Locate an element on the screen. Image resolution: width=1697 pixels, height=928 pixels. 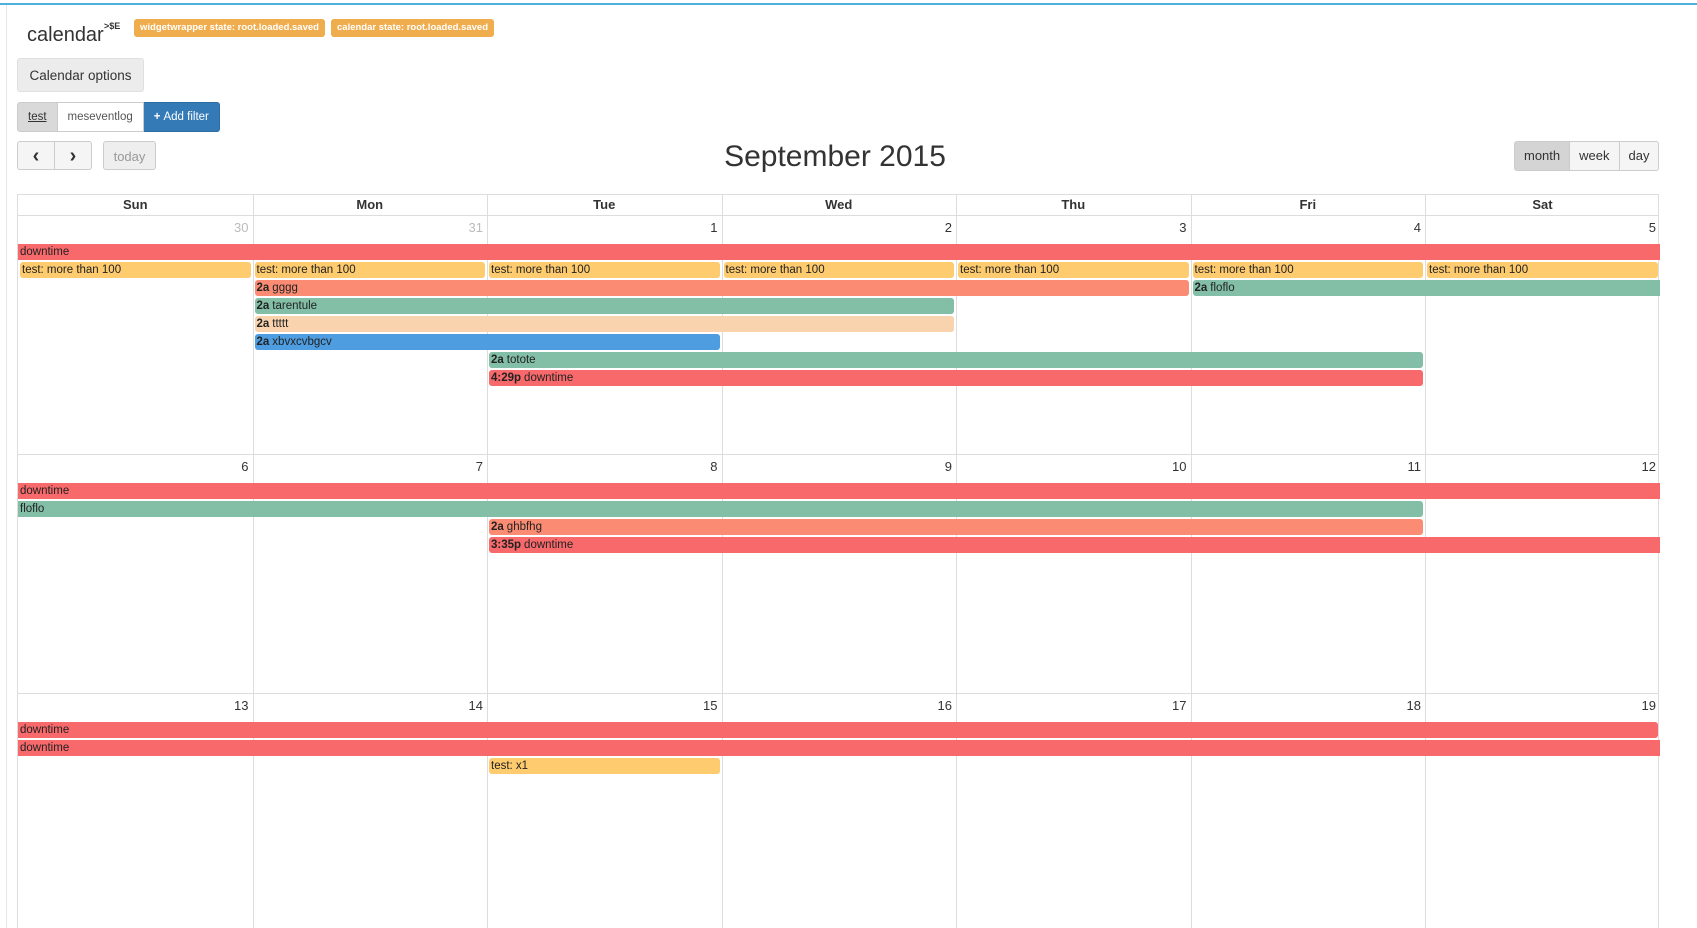
calendar-event: 2a gggg is located at coordinates (721, 288).